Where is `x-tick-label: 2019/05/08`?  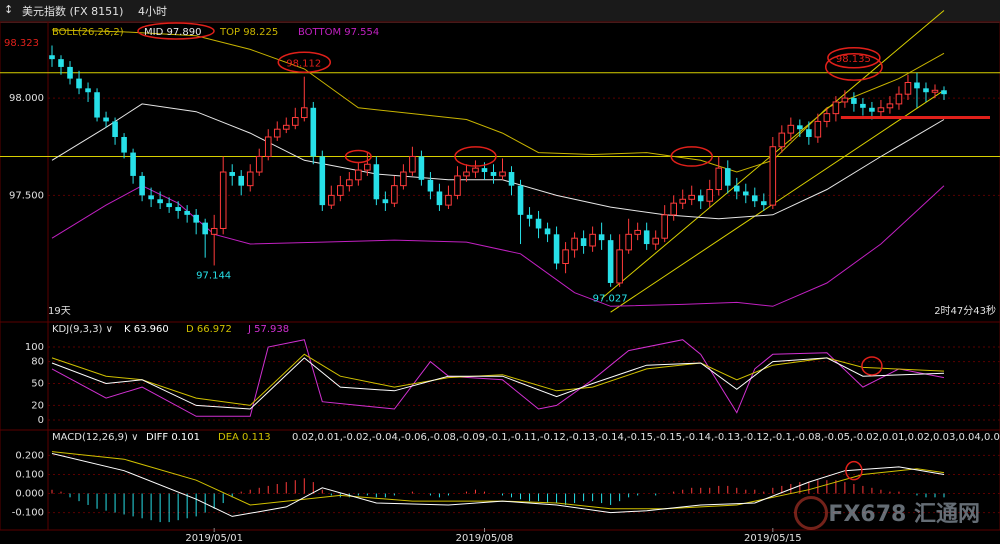
x-tick-label: 2019/05/08 is located at coordinates (485, 538).